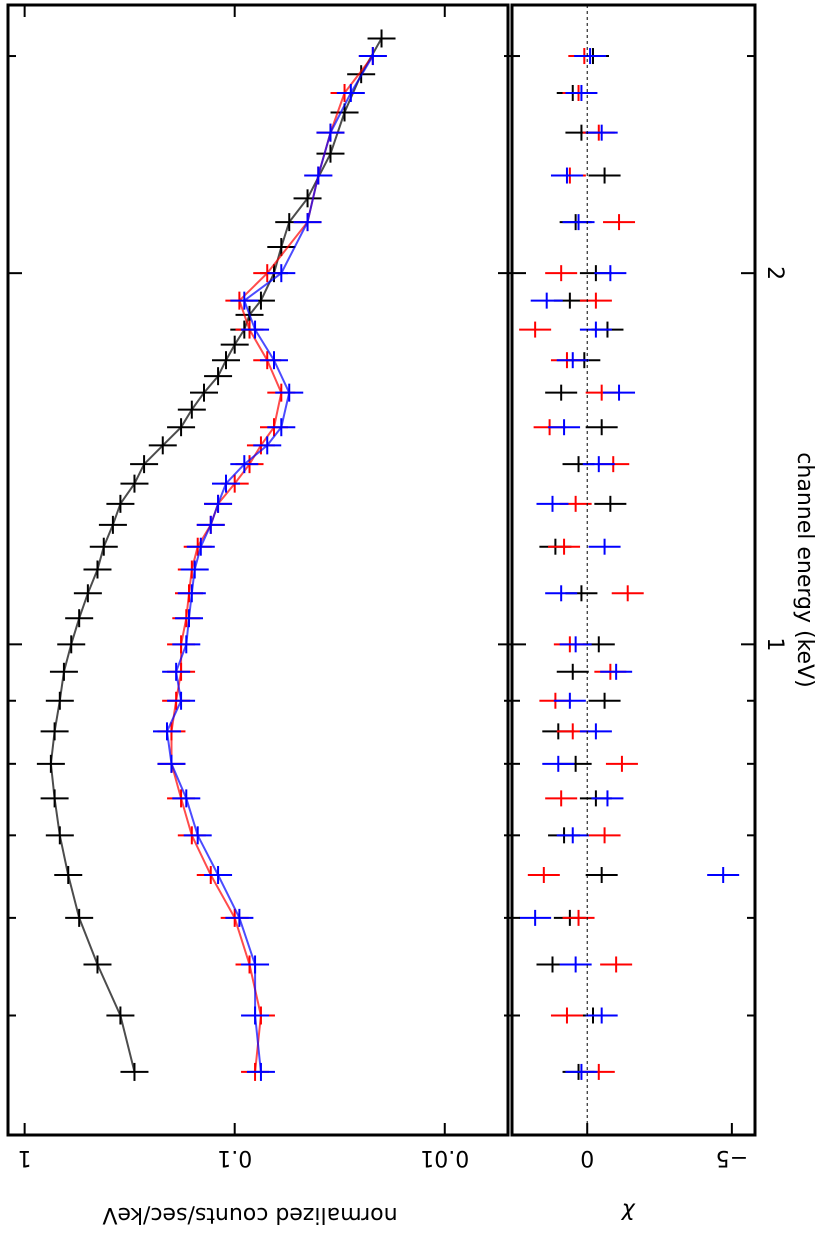  I want to click on energy-tick-label: 2, so click(774, 273).